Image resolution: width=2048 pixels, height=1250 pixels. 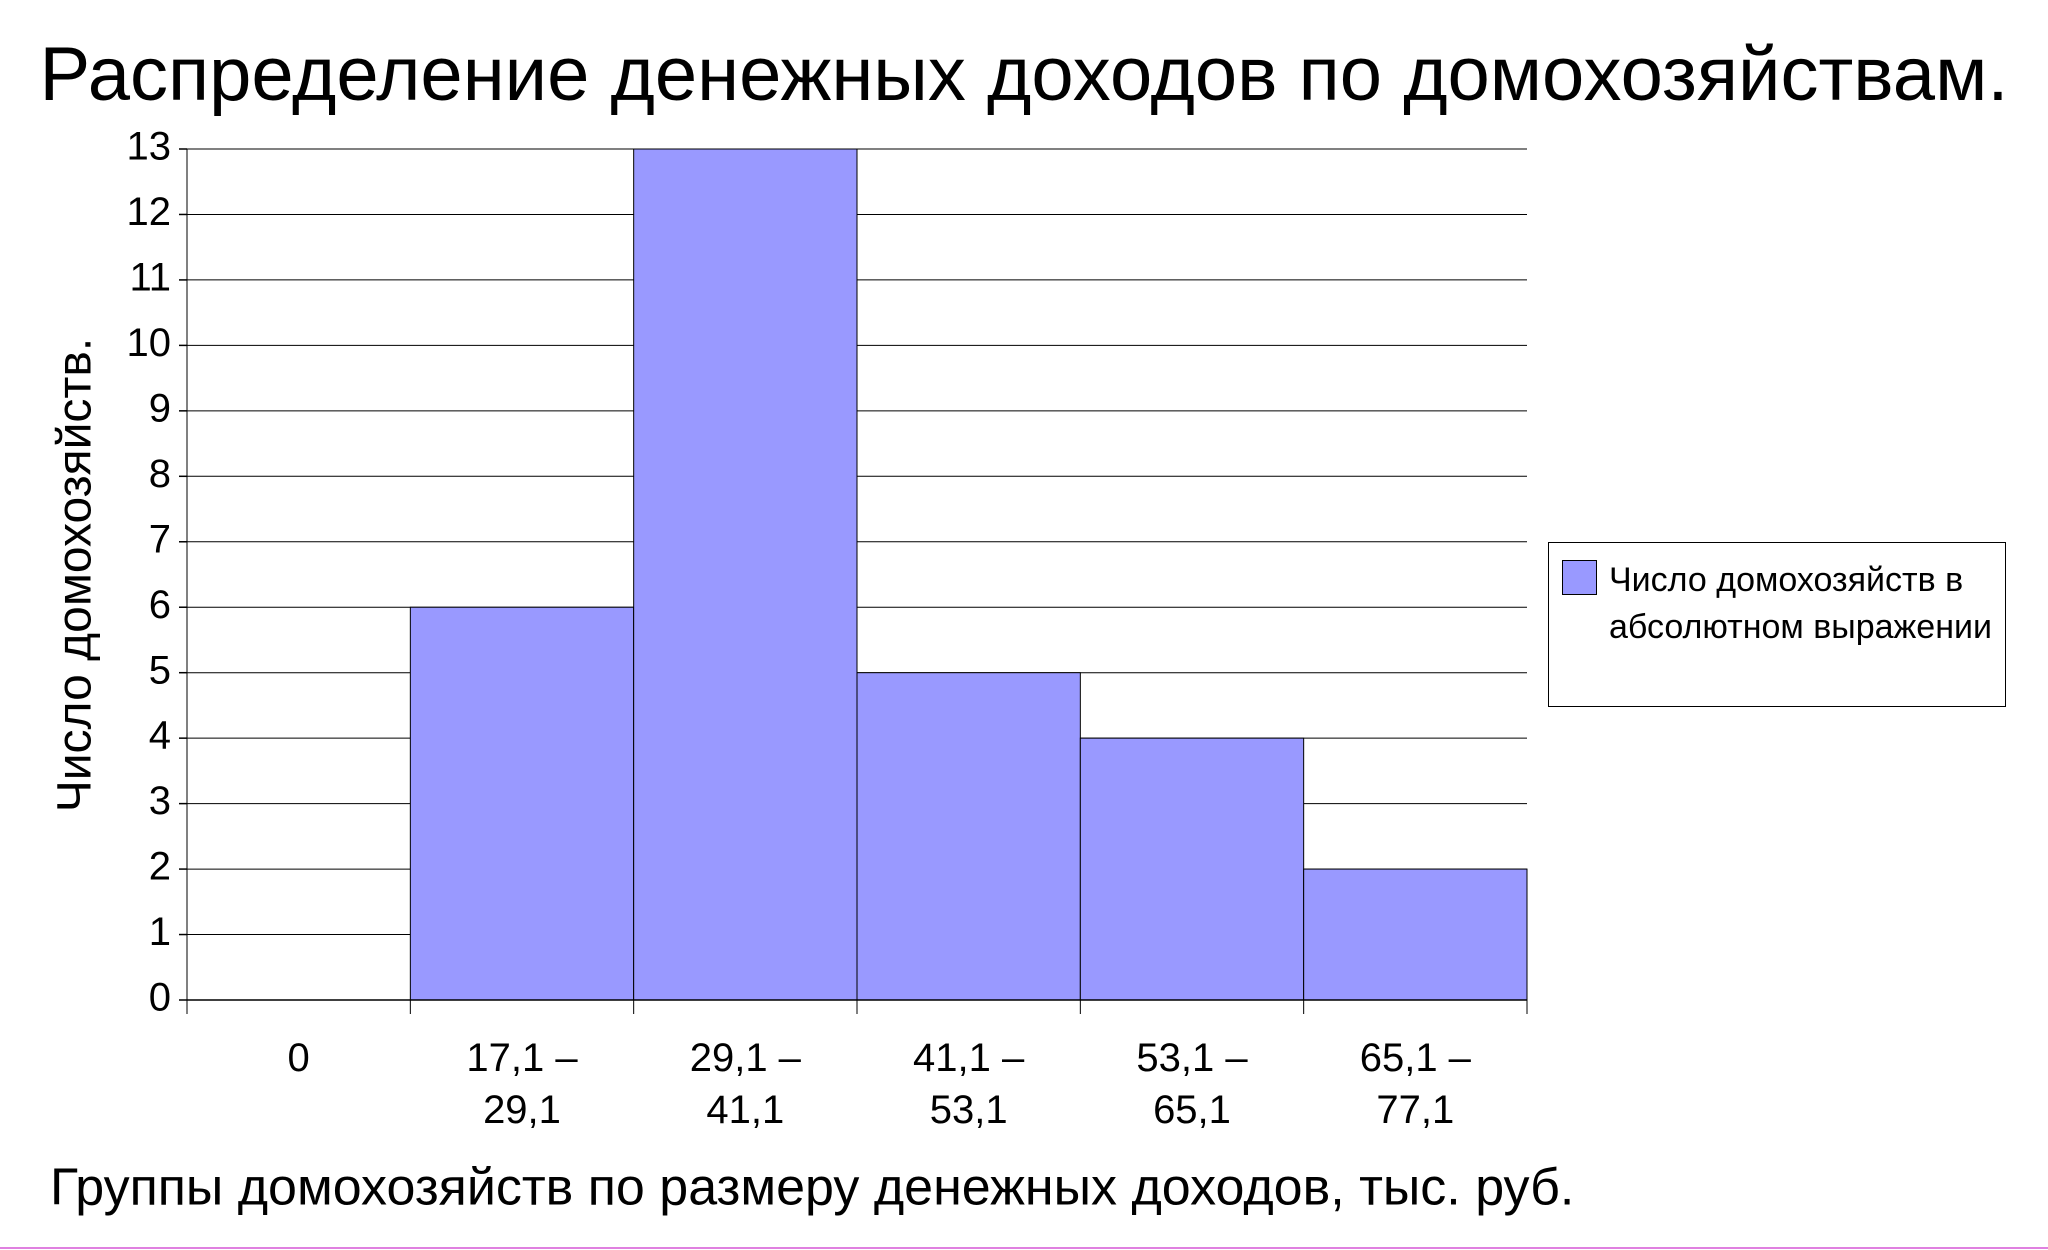 What do you see at coordinates (745, 1084) in the screenshot?
I see `x-tick-label: 29,1 – 41,1` at bounding box center [745, 1084].